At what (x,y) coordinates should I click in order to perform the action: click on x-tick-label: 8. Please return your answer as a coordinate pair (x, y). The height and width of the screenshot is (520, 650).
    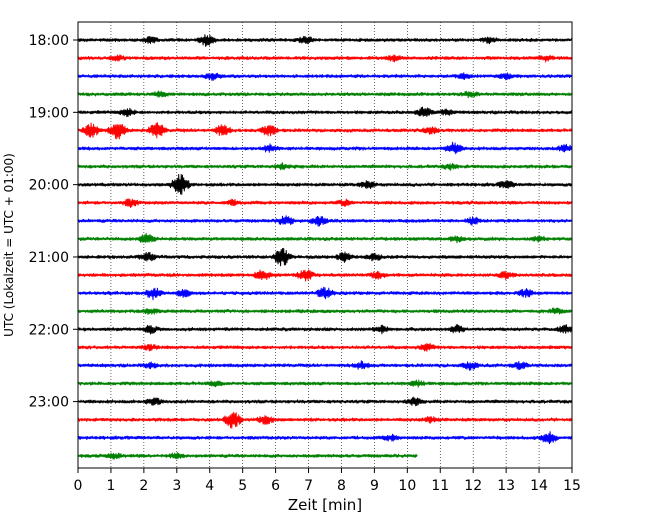
    Looking at the image, I should click on (341, 486).